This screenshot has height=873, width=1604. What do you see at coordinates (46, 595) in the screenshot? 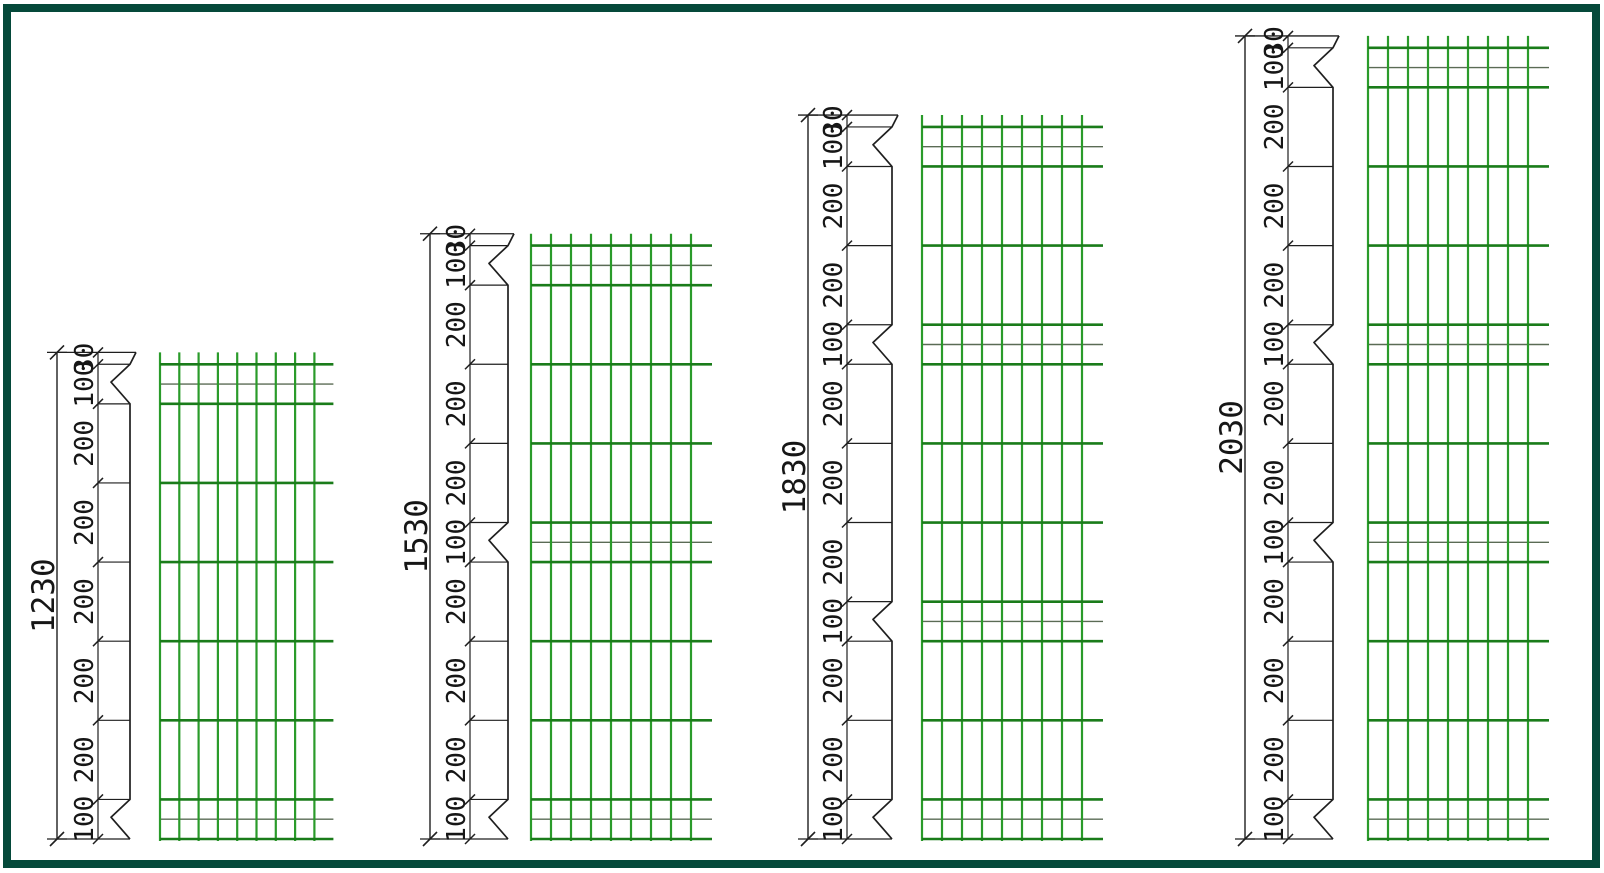
I see `overall-dimension-line: 1230` at bounding box center [46, 595].